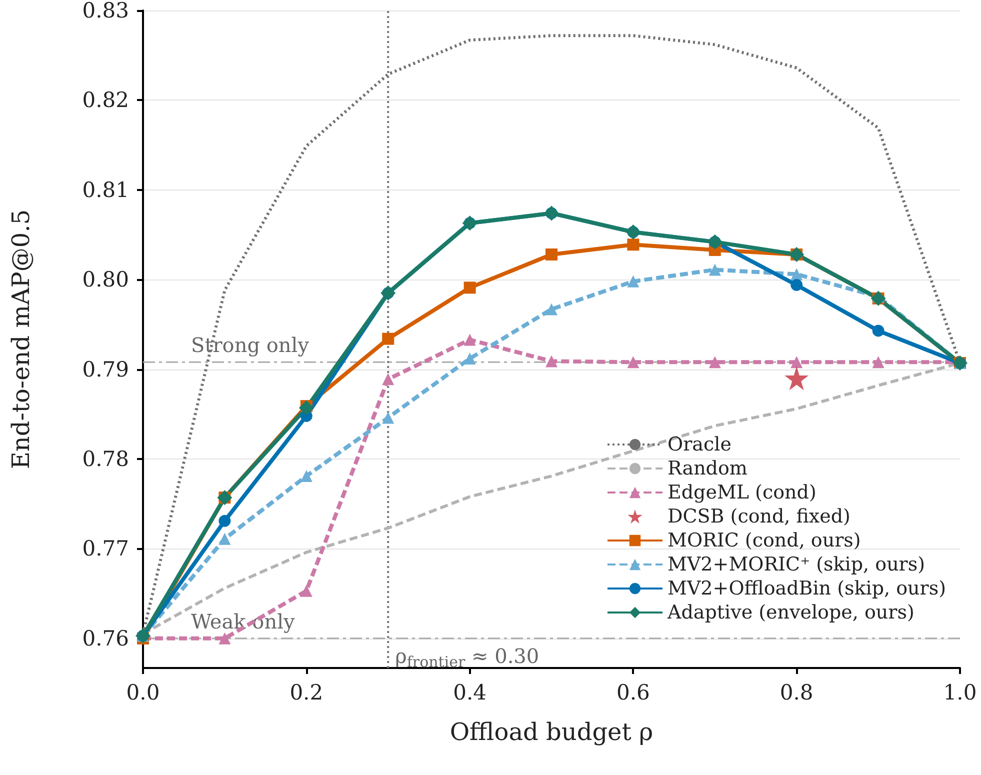 Image resolution: width=981 pixels, height=775 pixels. What do you see at coordinates (105, 548) in the screenshot?
I see `y-tick-label: 0.77` at bounding box center [105, 548].